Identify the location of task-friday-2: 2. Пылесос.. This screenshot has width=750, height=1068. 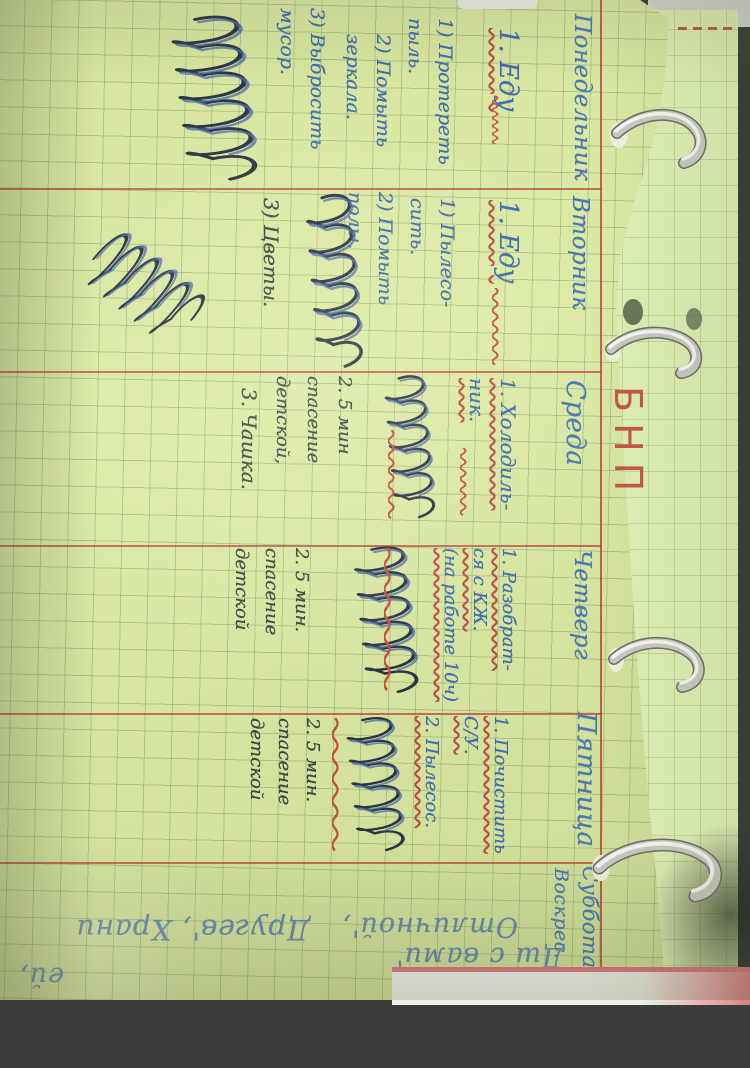
(431, 772).